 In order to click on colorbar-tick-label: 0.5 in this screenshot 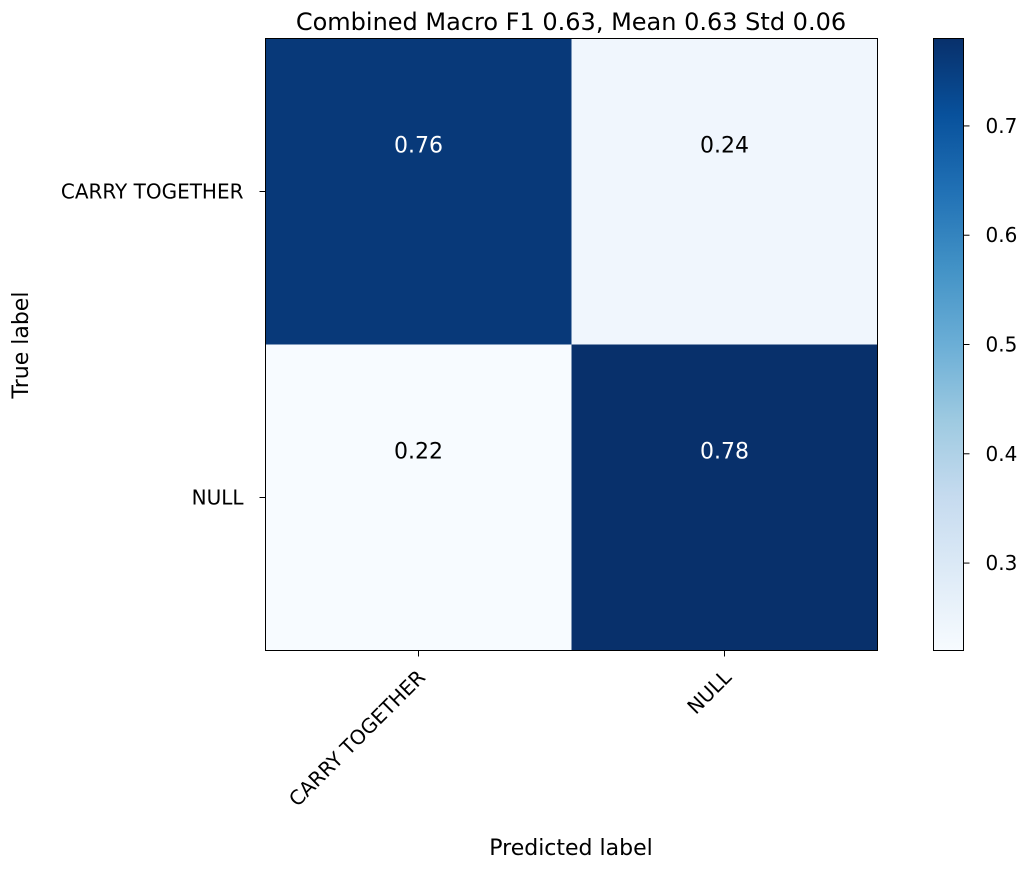, I will do `click(1002, 345)`.